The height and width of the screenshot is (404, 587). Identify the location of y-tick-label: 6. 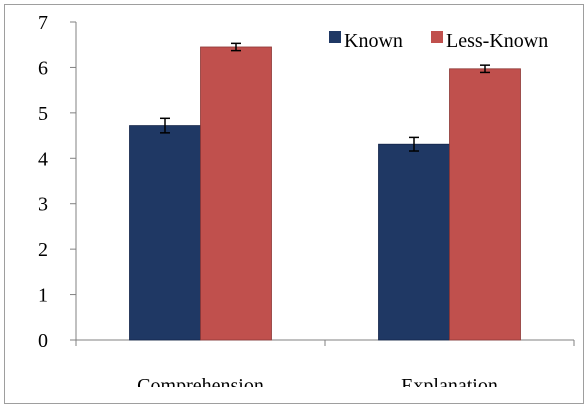
(43, 68).